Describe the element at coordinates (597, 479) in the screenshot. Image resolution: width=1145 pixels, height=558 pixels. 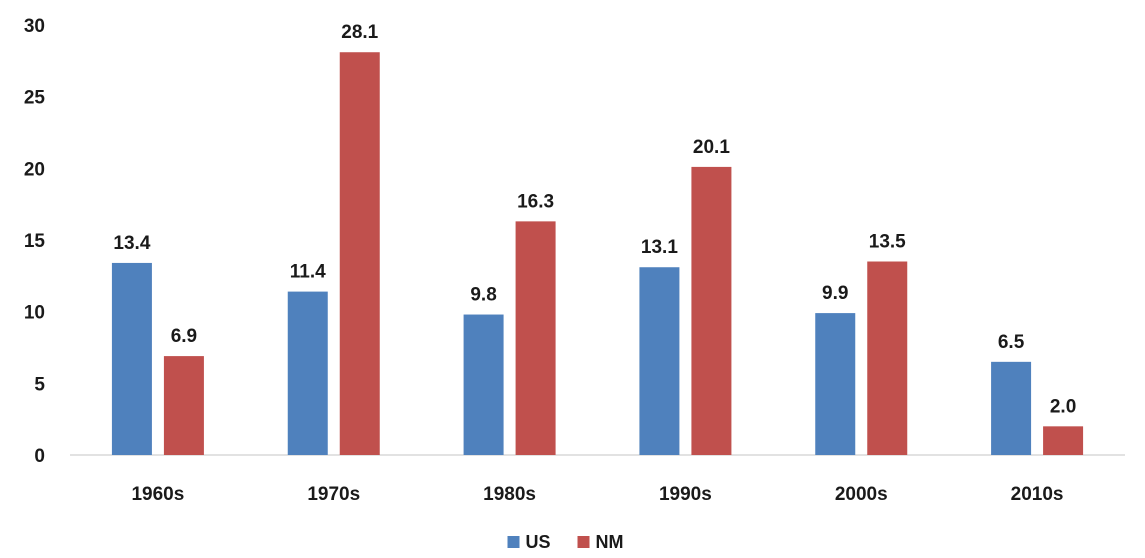
I see `x-axis: 1960s 1970s 1980s 1990s 2000s 2010s` at that location.